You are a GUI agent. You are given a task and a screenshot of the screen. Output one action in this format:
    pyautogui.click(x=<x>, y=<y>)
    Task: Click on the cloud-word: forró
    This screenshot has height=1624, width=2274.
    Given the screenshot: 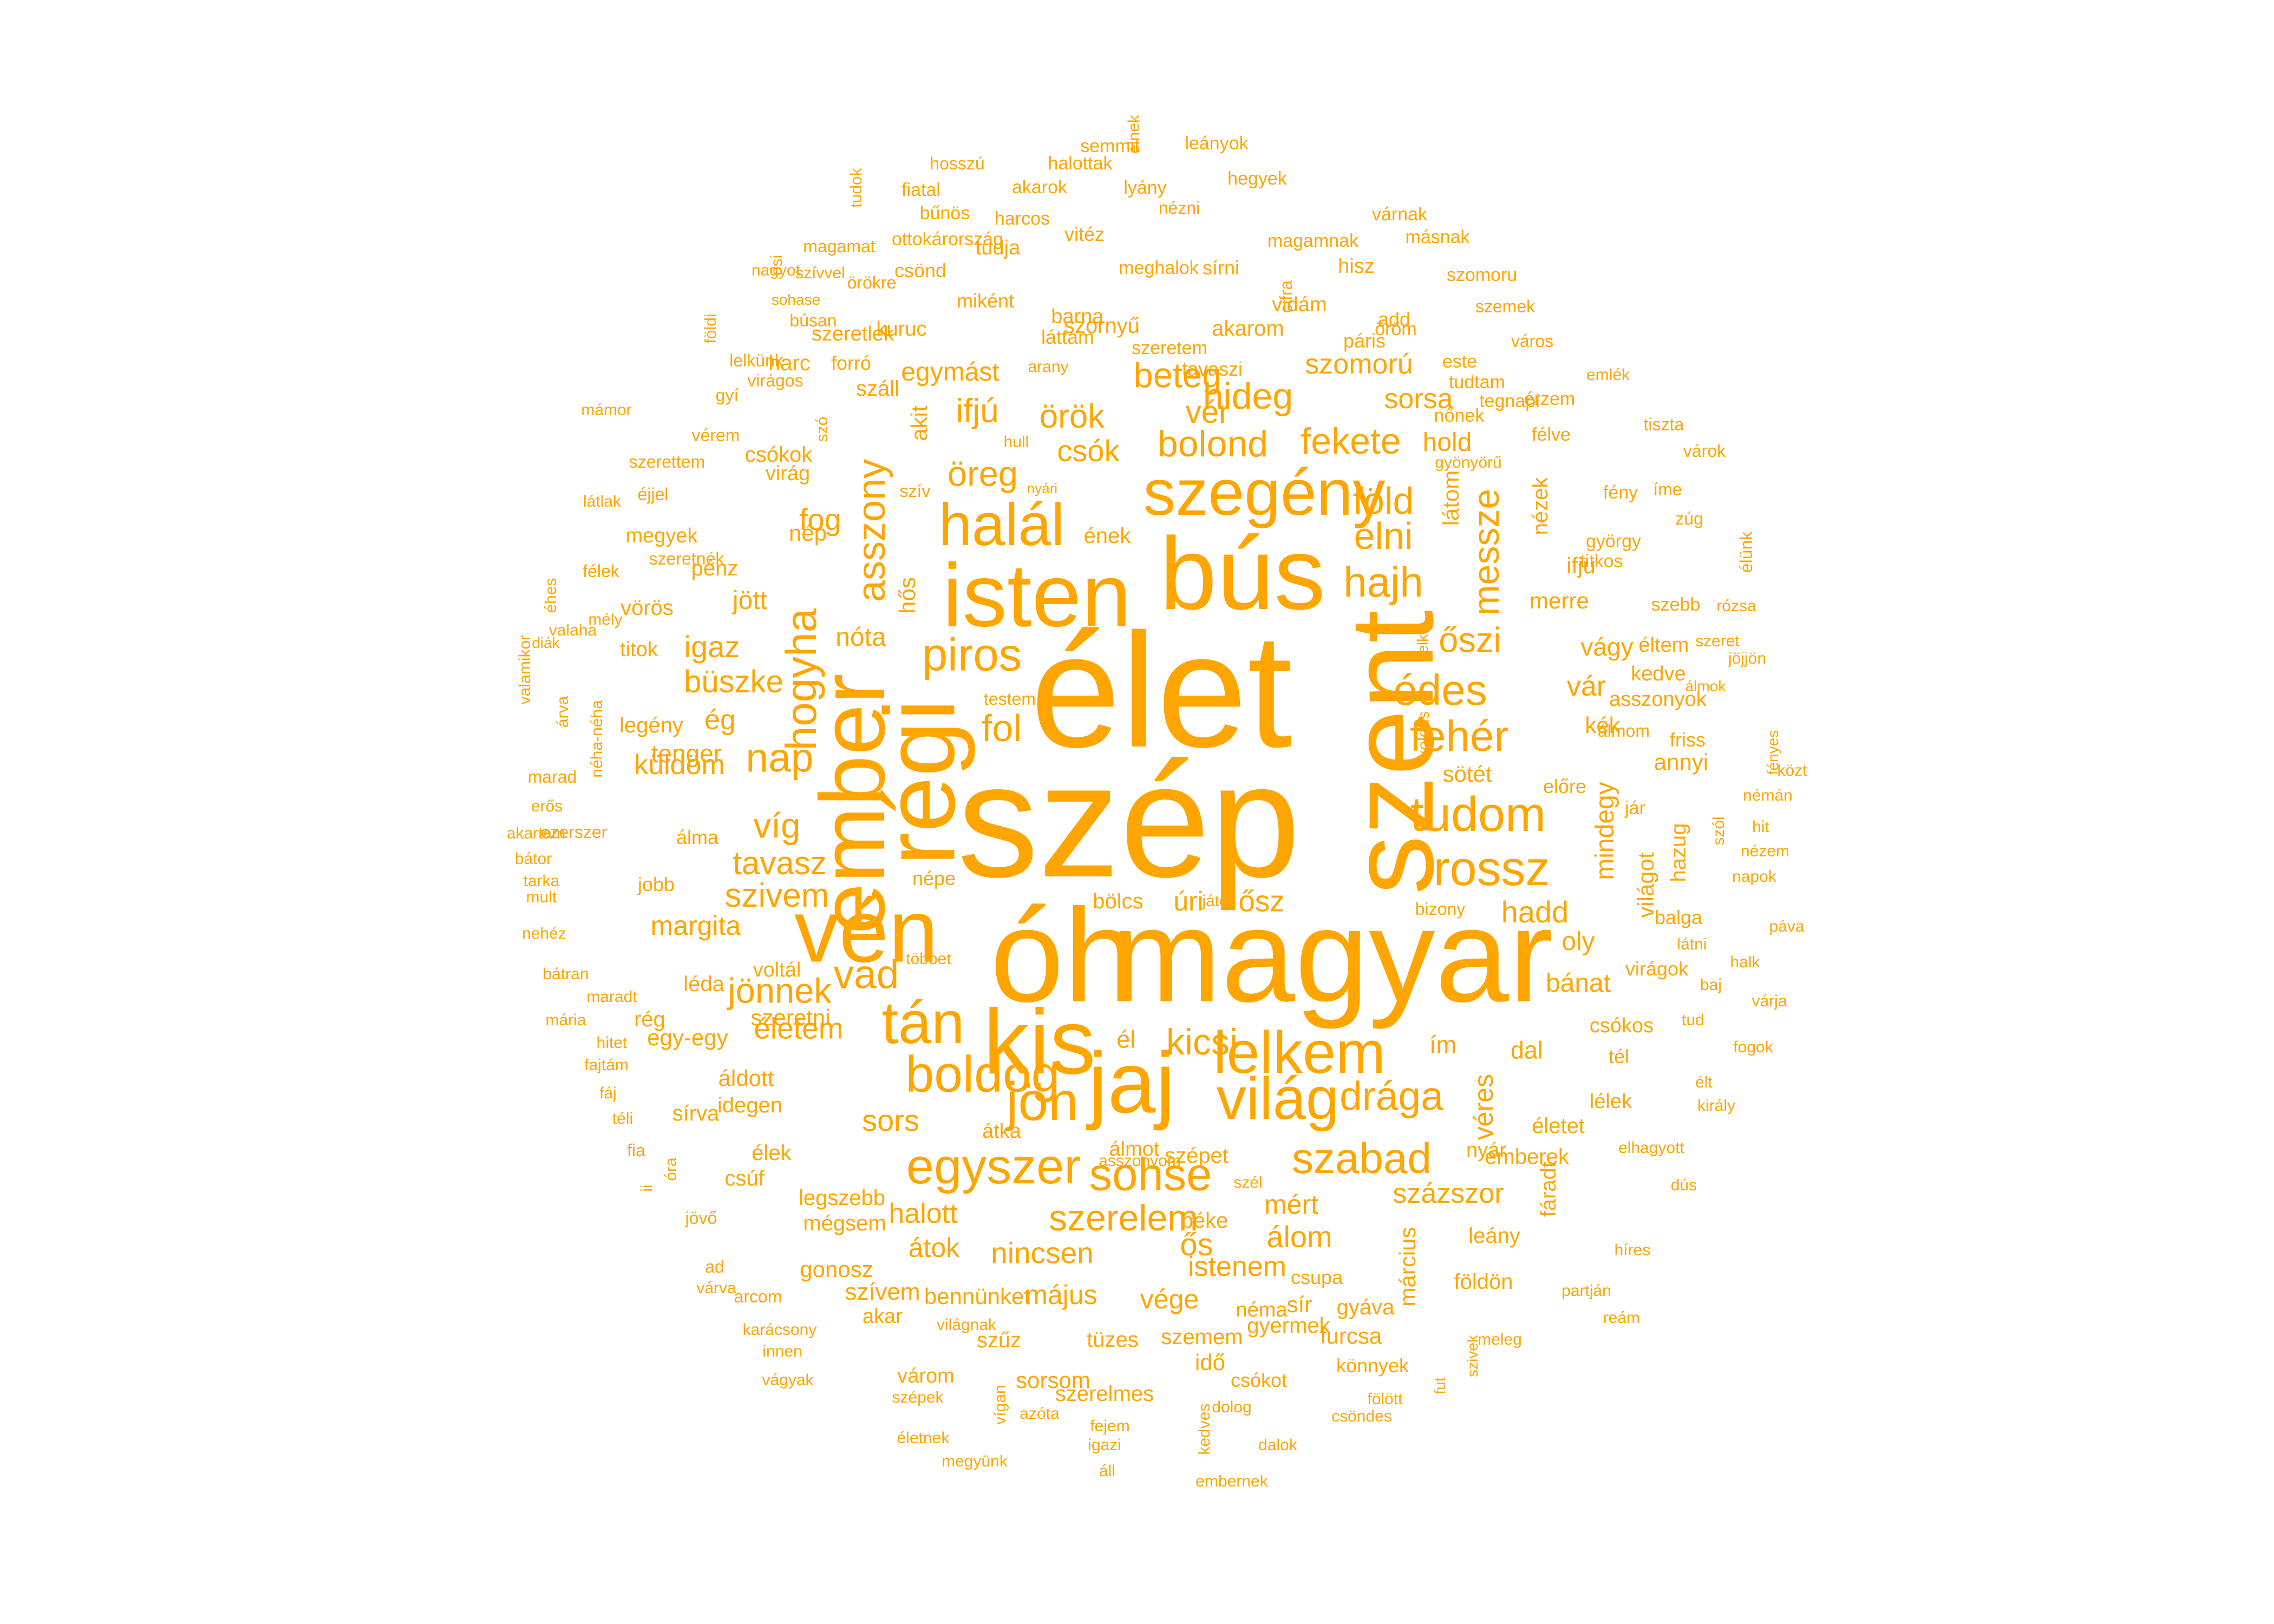 What is the action you would take?
    pyautogui.click(x=852, y=363)
    